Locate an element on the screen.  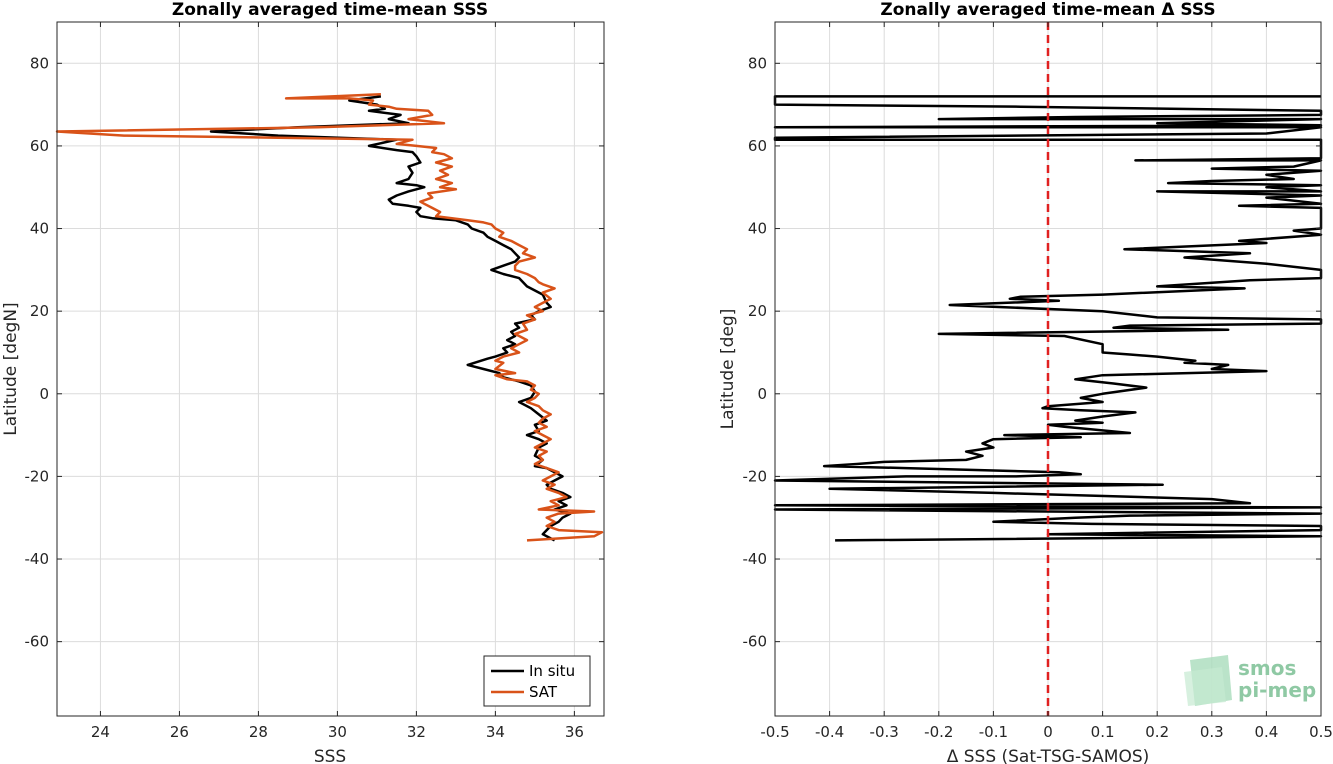
legend-label-sat: SAT is located at coordinates (543, 692).